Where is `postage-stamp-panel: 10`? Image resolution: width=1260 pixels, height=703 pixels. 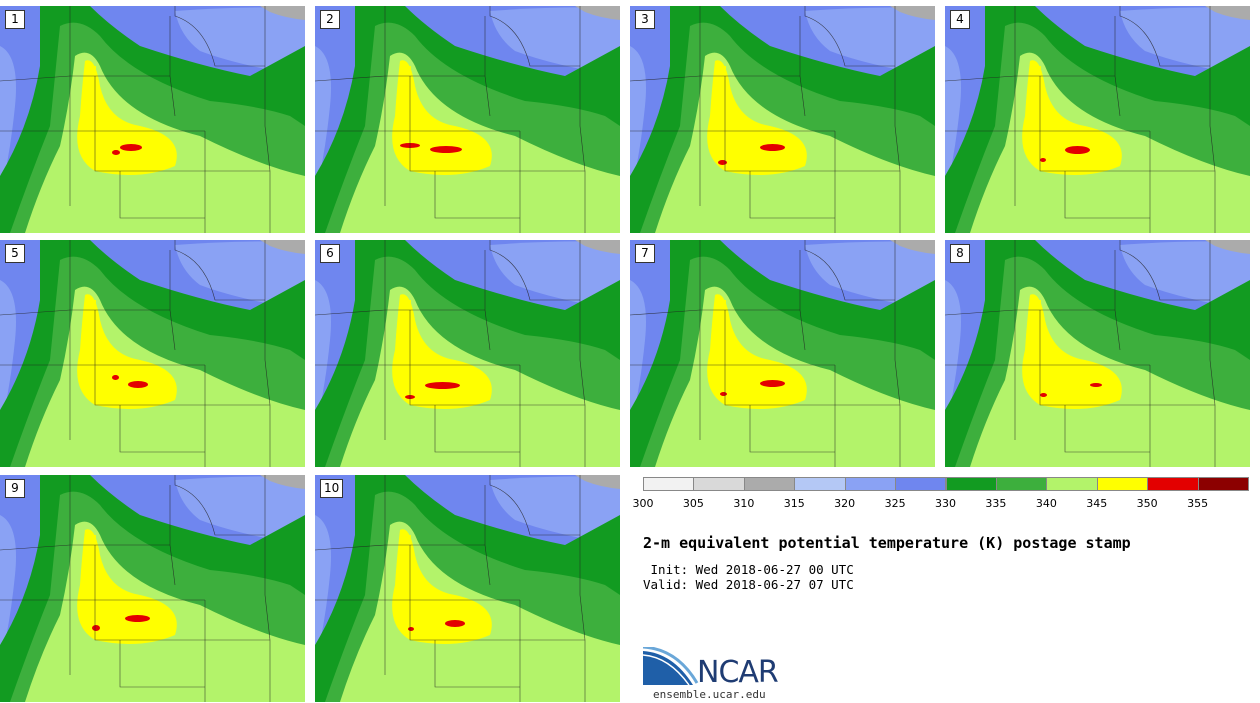
postage-stamp-panel: 10 is located at coordinates (467, 588).